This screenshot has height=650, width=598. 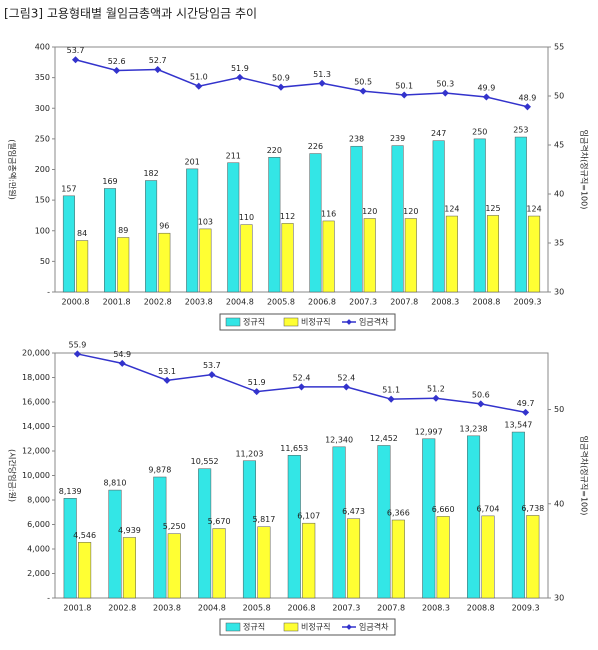 I want to click on y-tick-label: 50, so click(x=45, y=261).